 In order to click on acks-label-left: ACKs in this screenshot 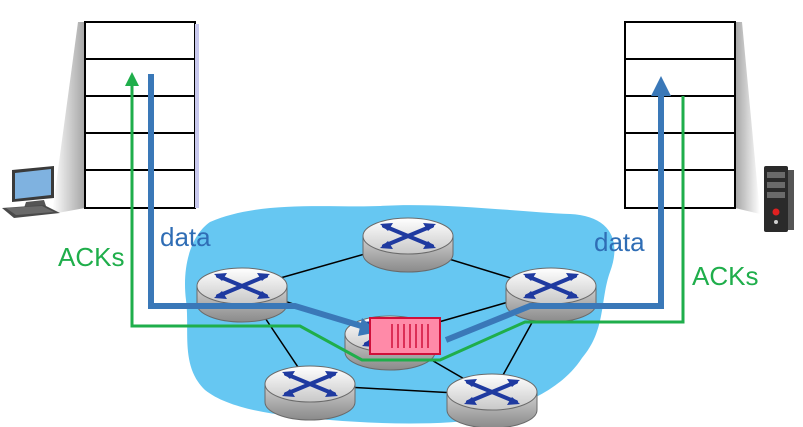, I will do `click(91, 257)`.